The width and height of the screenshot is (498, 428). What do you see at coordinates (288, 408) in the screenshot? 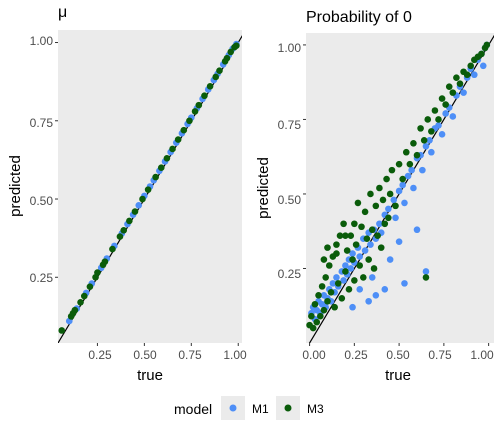
I see `legend-marker-m3` at bounding box center [288, 408].